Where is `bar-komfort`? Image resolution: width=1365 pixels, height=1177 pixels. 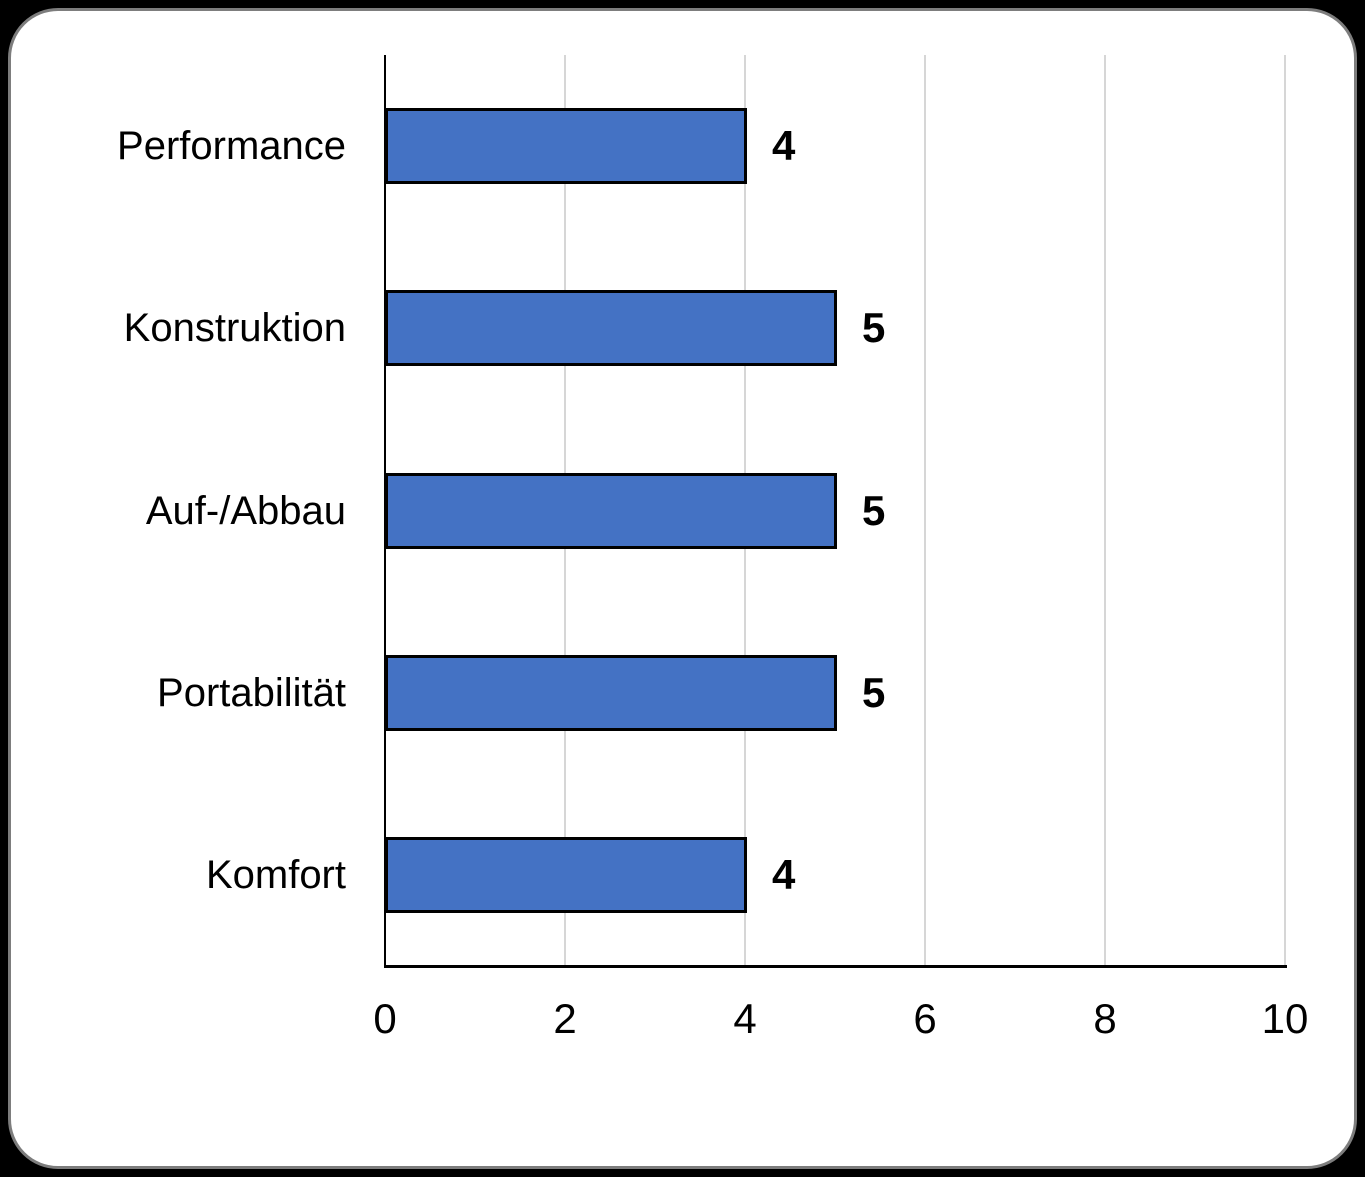
bar-komfort is located at coordinates (566, 874).